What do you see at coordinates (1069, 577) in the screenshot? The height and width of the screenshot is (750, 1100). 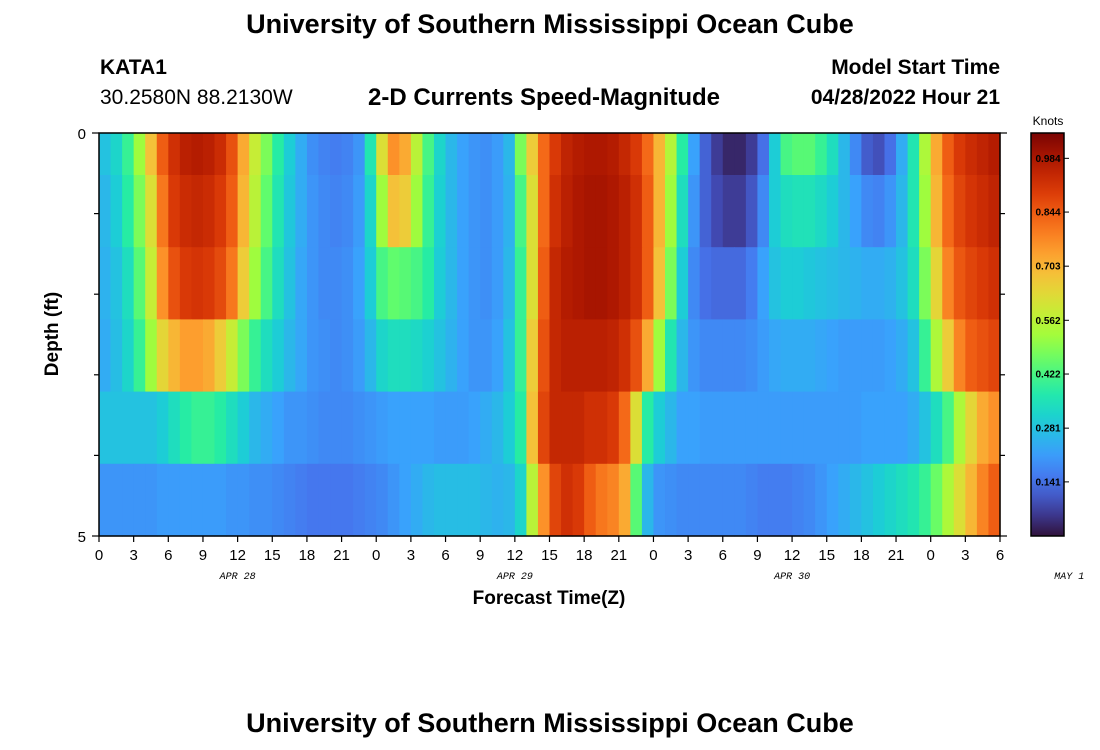 I see `date-label: MAY 1` at bounding box center [1069, 577].